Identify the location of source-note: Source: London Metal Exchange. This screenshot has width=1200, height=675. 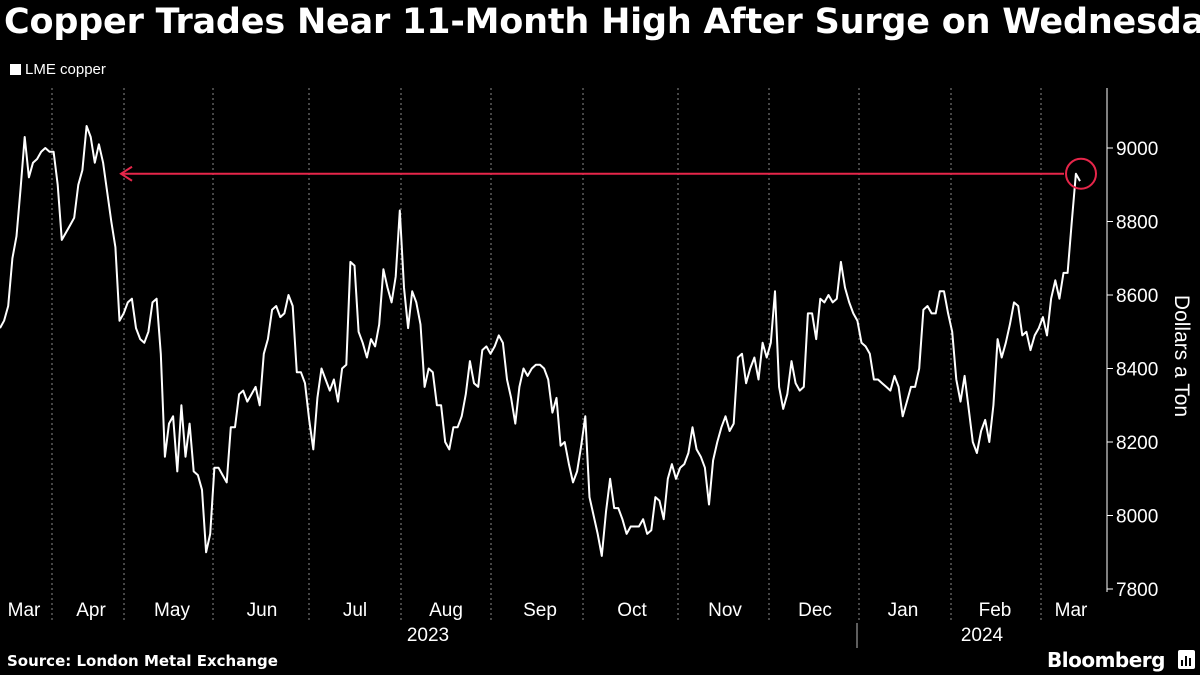
(142, 661).